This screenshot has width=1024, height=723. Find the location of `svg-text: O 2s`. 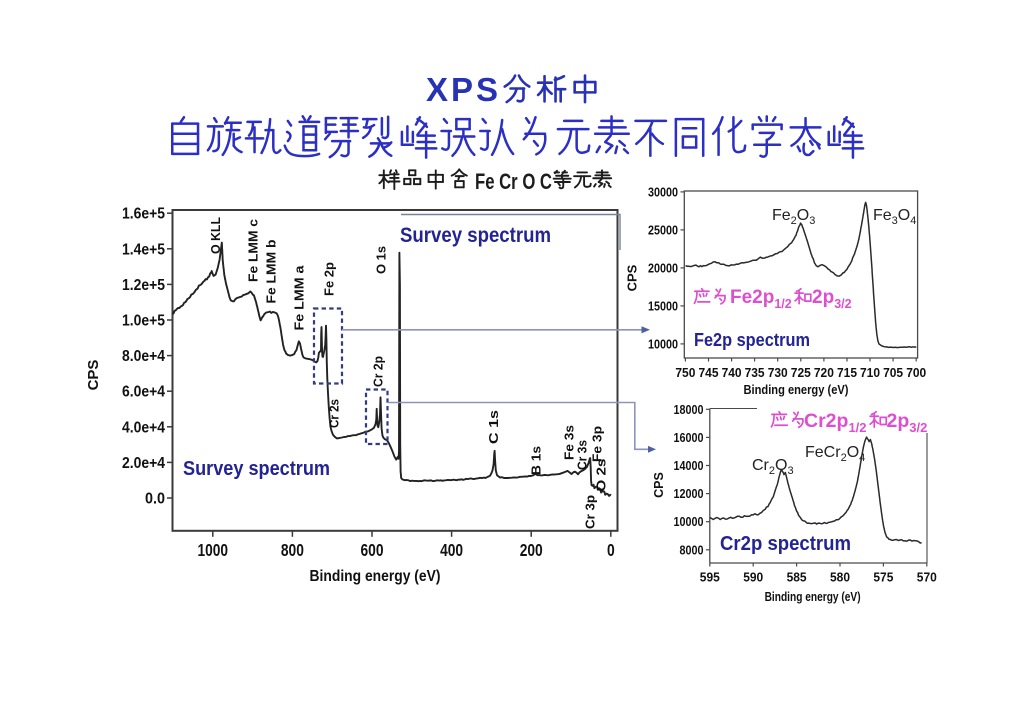

svg-text: O 2s is located at coordinates (601, 475).